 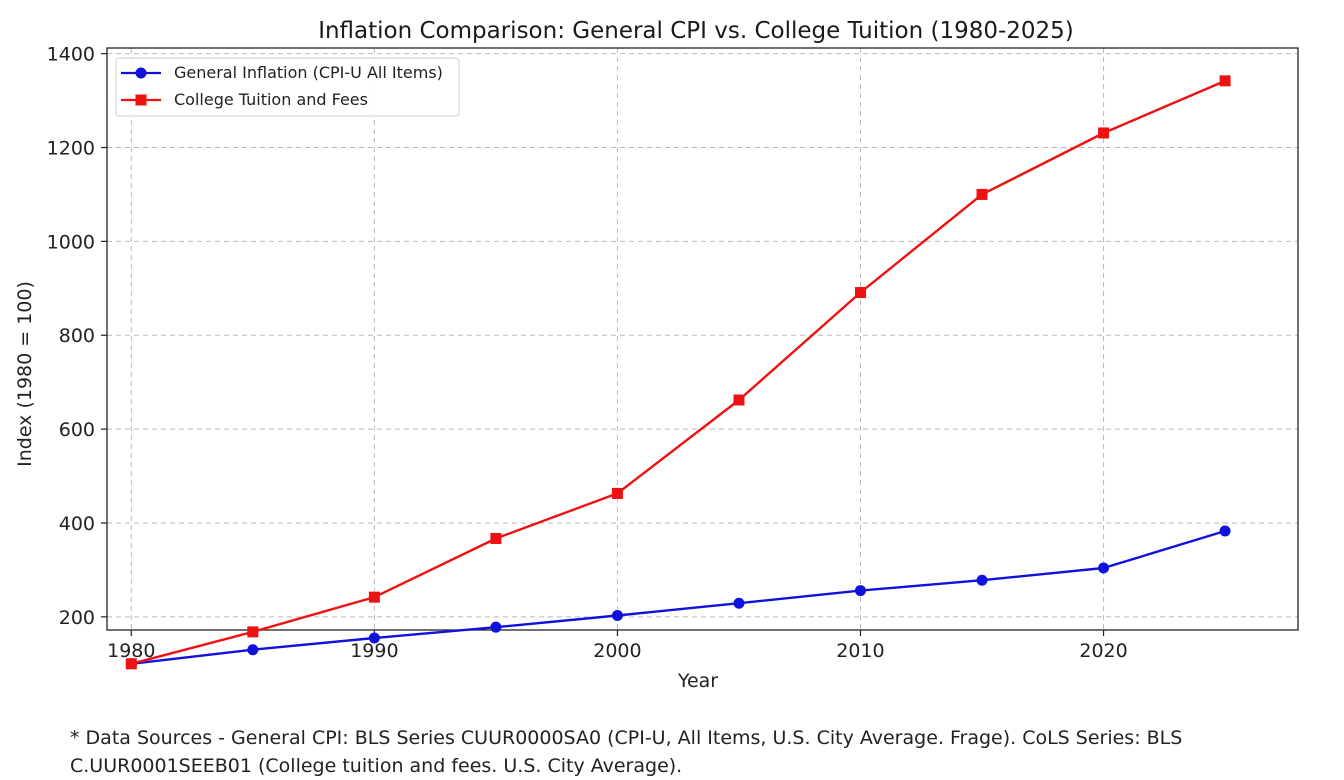 What do you see at coordinates (860, 293) in the screenshot?
I see `series-1-point-2010` at bounding box center [860, 293].